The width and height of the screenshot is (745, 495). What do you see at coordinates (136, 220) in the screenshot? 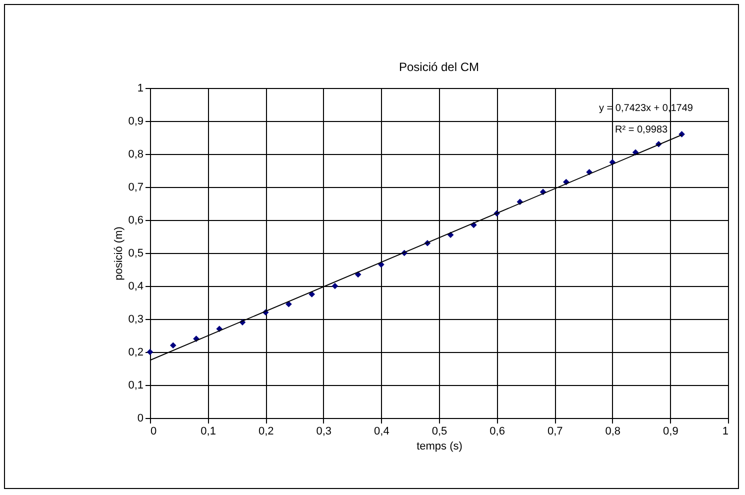
I see `y-tick-label: 0,6` at bounding box center [136, 220].